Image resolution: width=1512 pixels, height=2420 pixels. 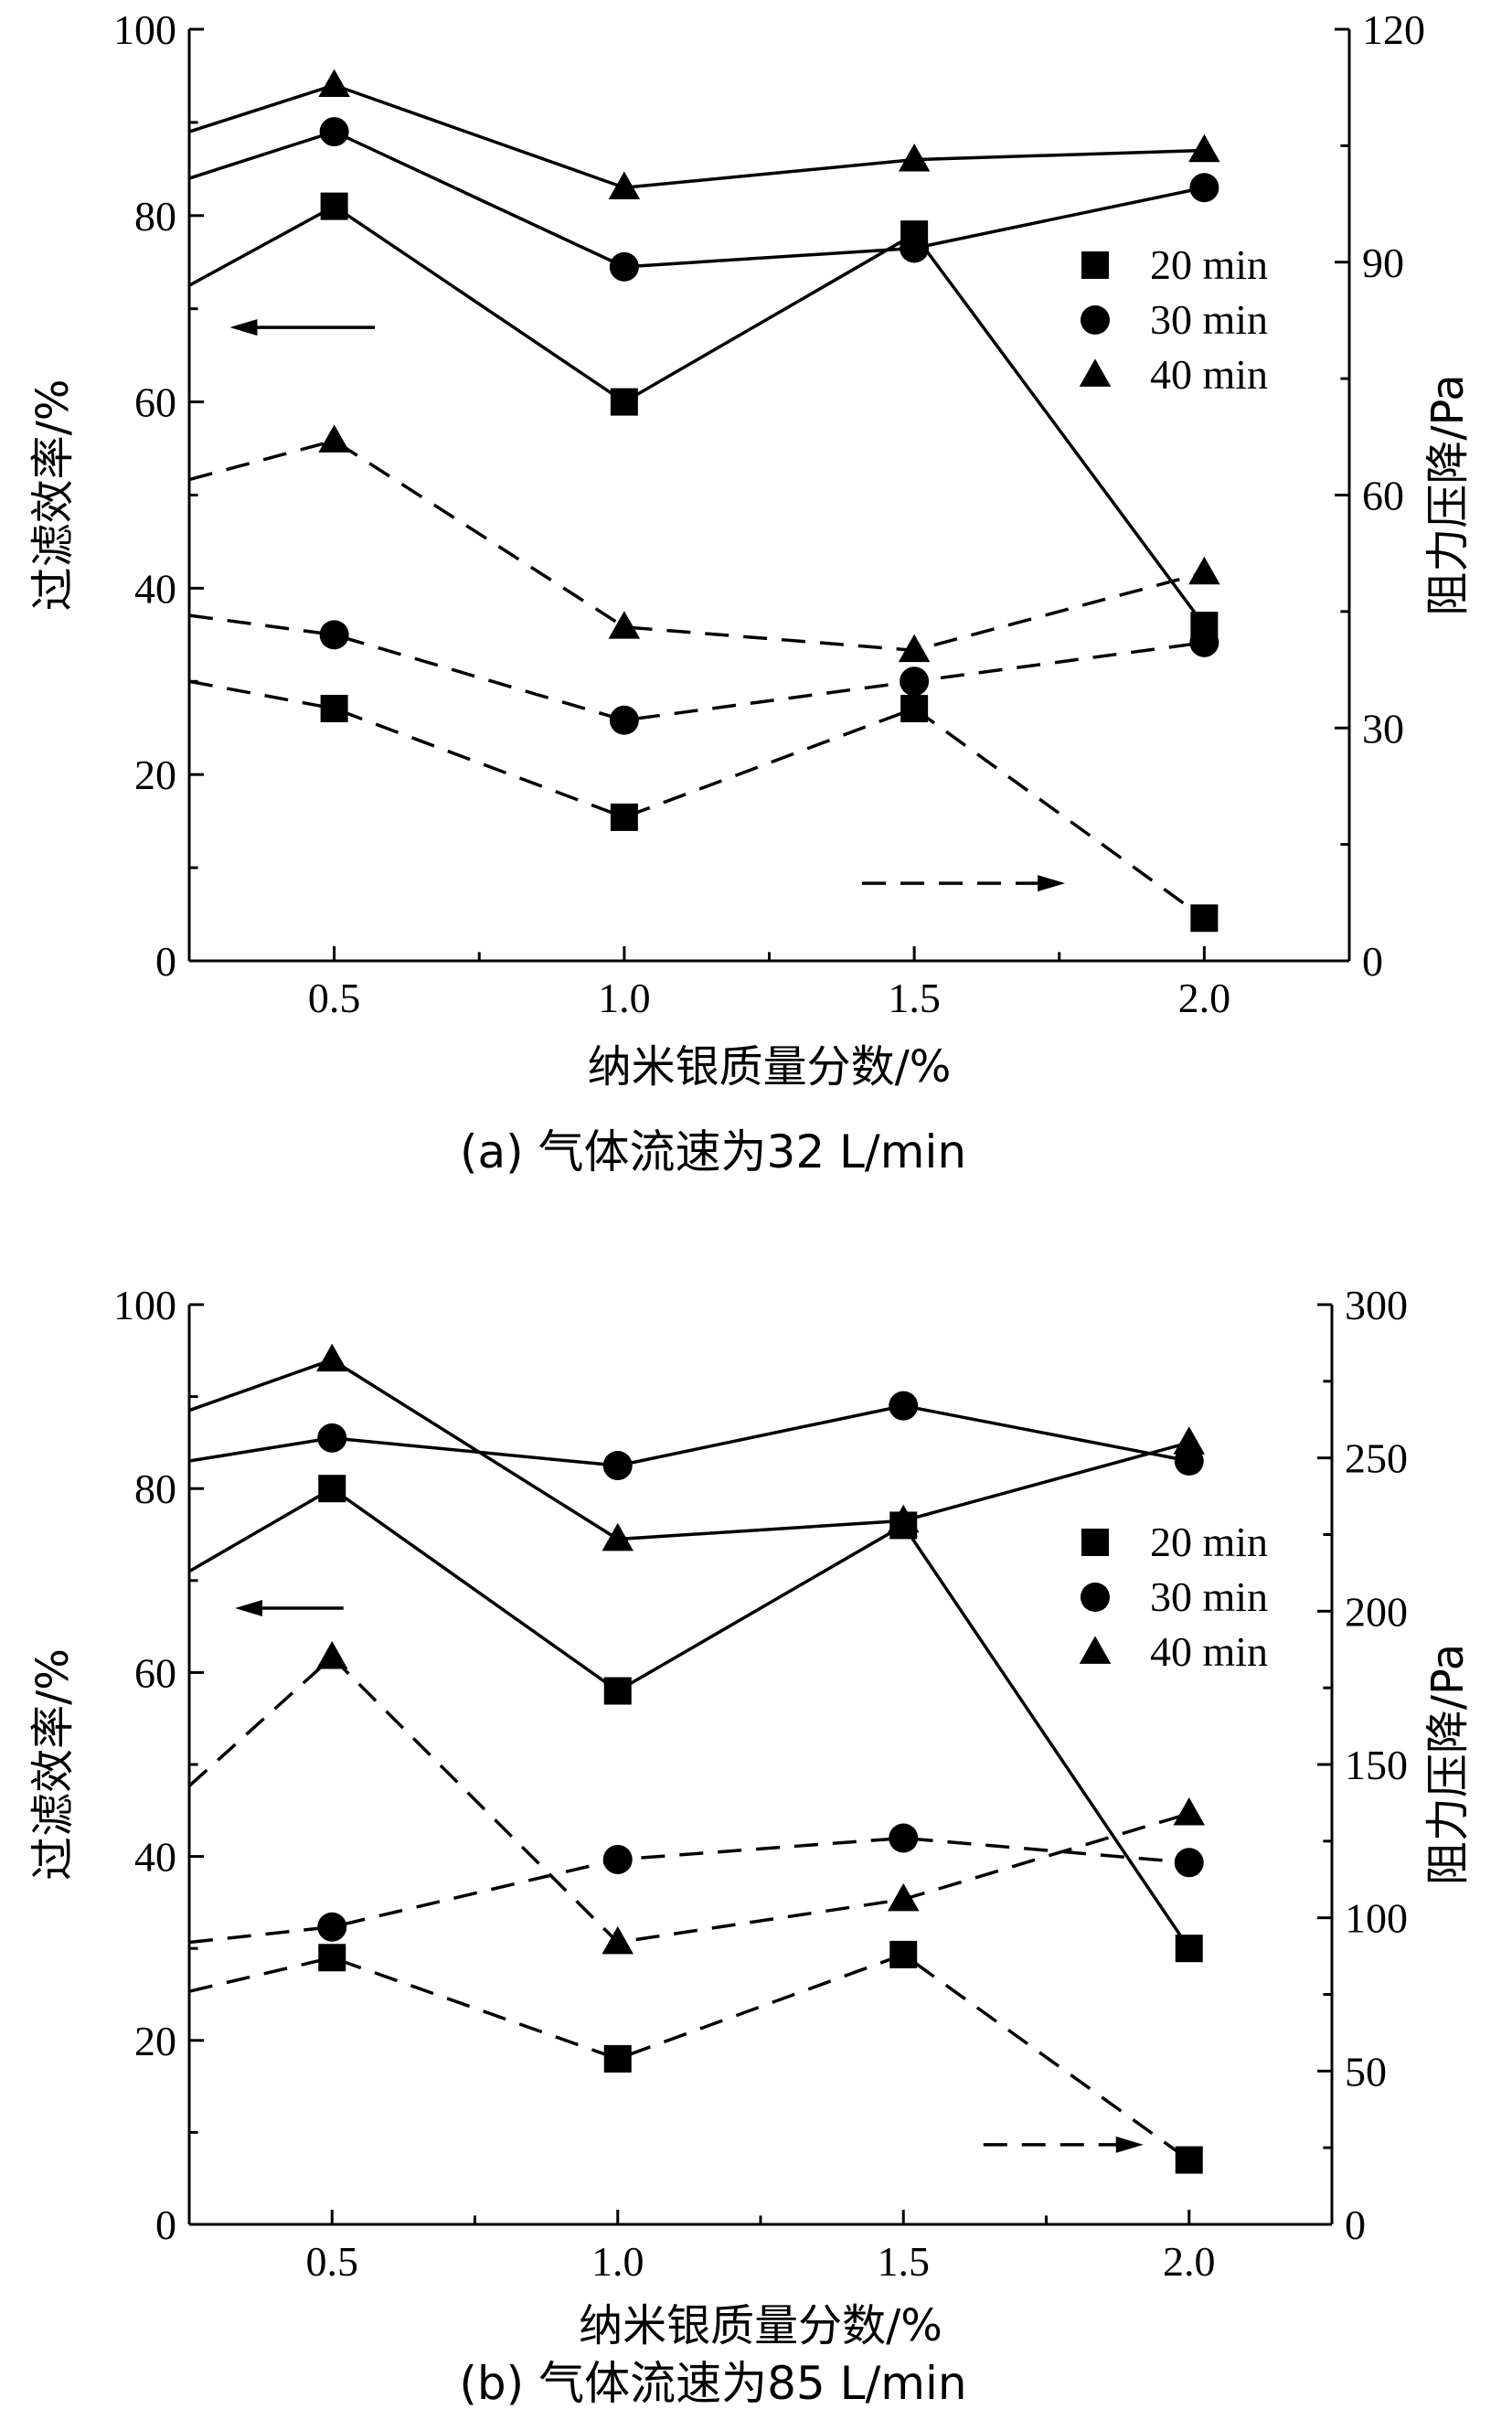 What do you see at coordinates (696, 667) in the screenshot?
I see `series-line-30min-right` at bounding box center [696, 667].